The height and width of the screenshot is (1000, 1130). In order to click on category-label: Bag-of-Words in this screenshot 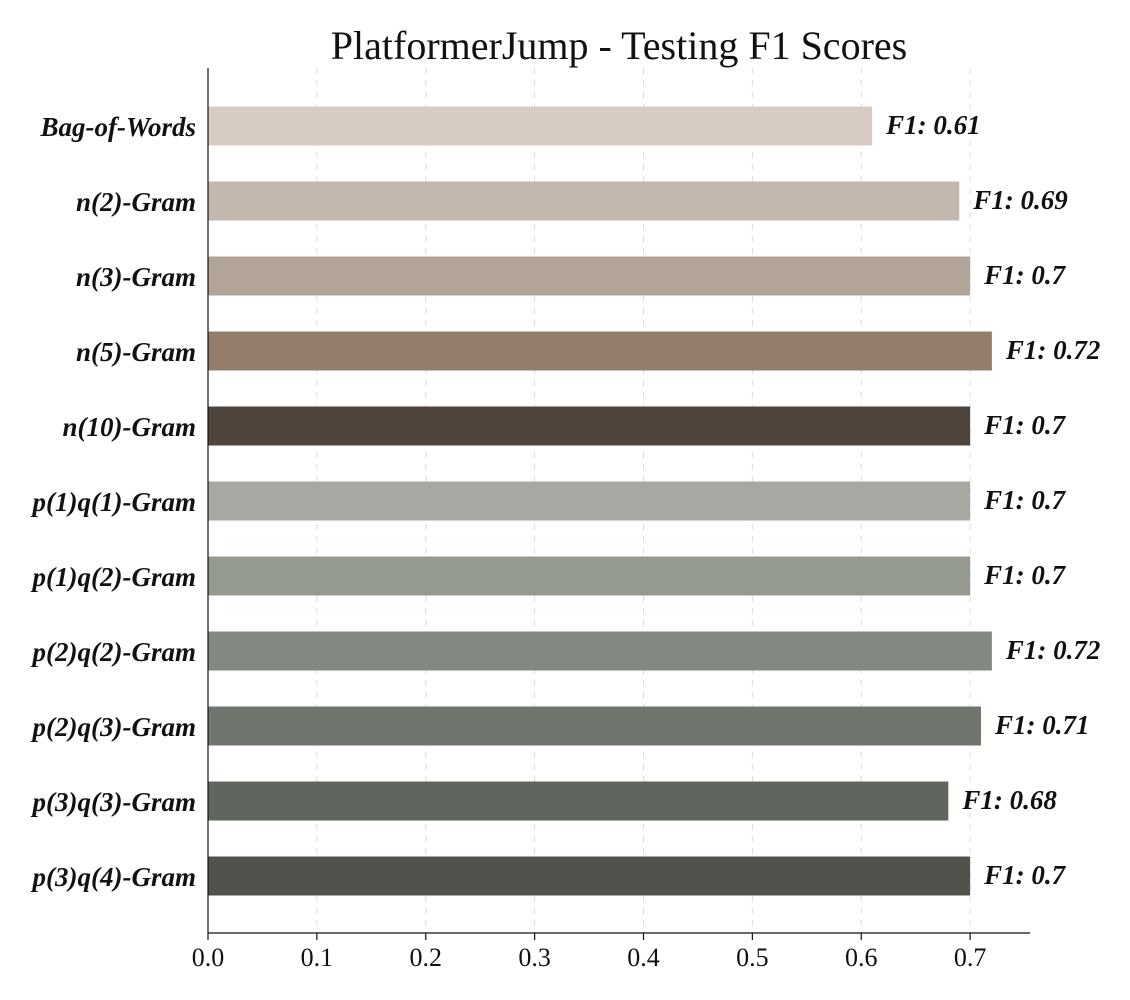, I will do `click(117, 127)`.